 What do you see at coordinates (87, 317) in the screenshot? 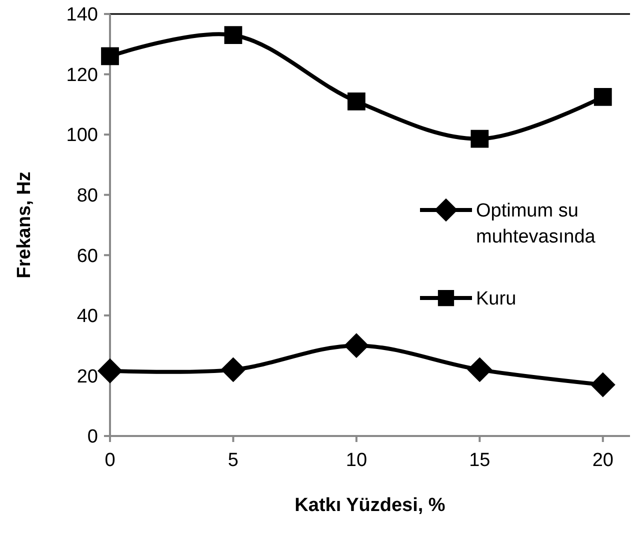
I see `y-tick-label: 40` at bounding box center [87, 317].